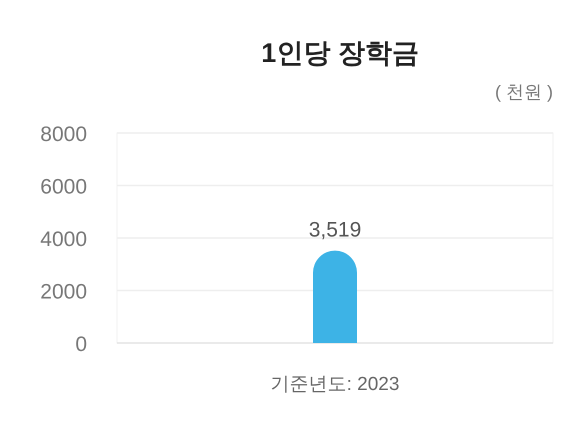 This screenshot has height=431, width=575. What do you see at coordinates (63, 239) in the screenshot?
I see `y-tick-label: 4000` at bounding box center [63, 239].